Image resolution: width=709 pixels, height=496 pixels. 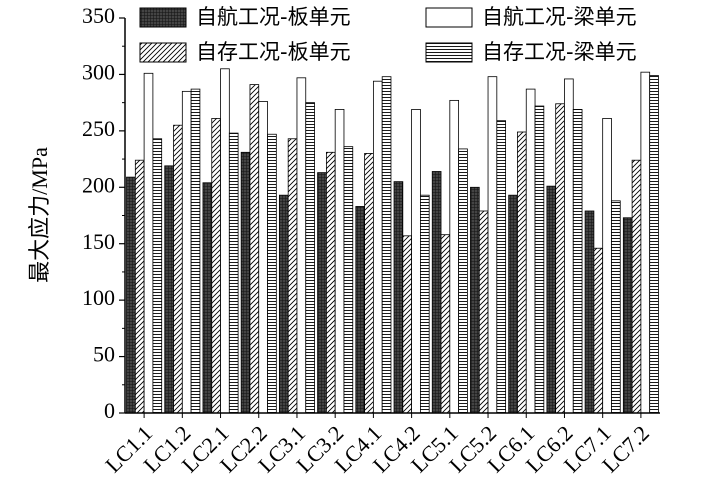 What do you see at coordinates (39, 215) in the screenshot?
I see `y-axis-label: 最大应力/MPa` at bounding box center [39, 215].